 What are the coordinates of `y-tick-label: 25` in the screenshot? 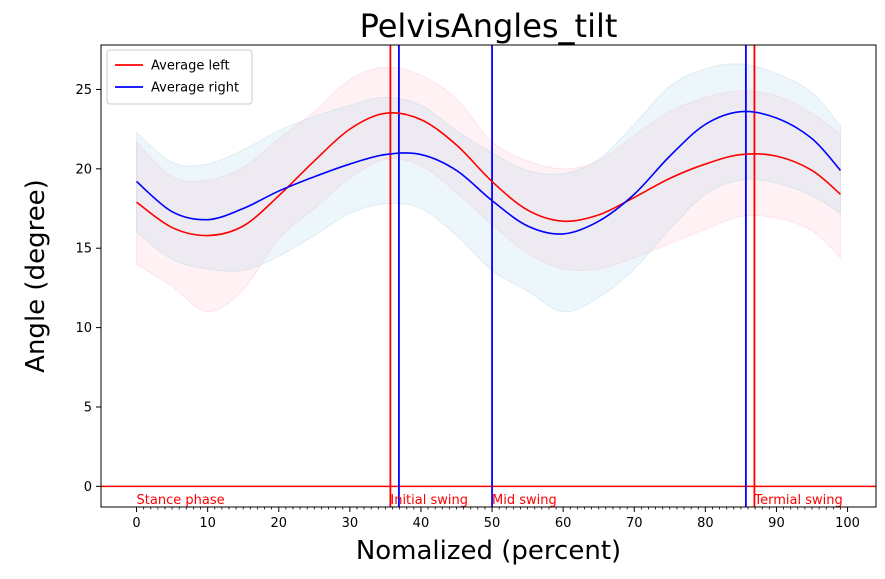 It's located at (83, 90).